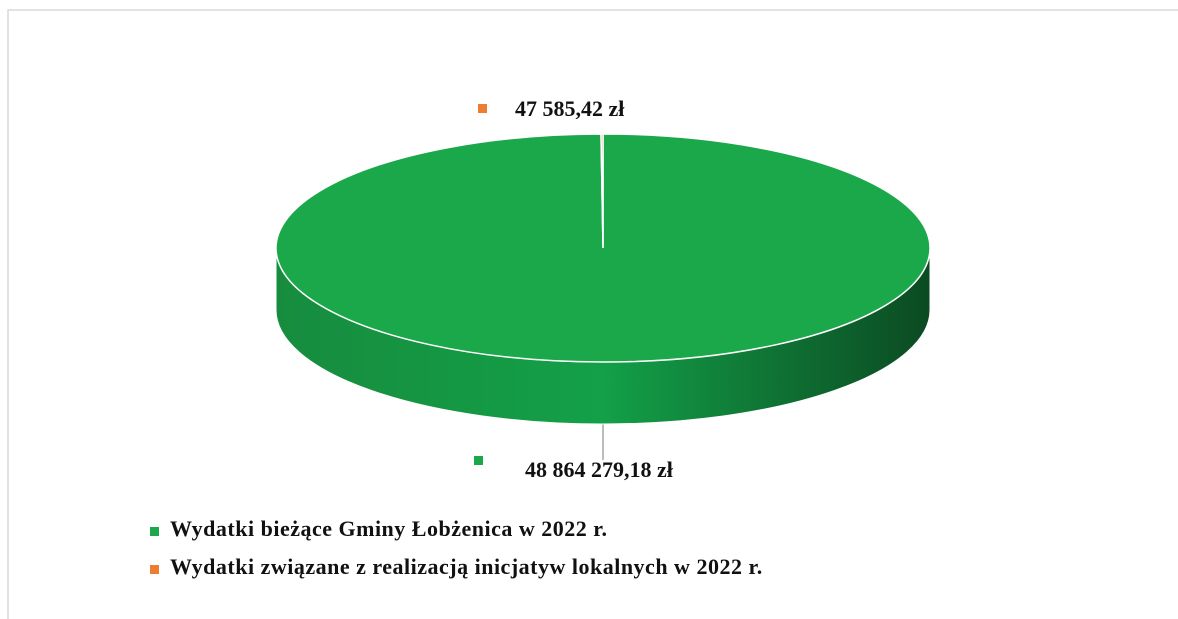 The image size is (1178, 619). Describe the element at coordinates (599, 469) in the screenshot. I see `data-label: 48 864 279,18 zł` at that location.